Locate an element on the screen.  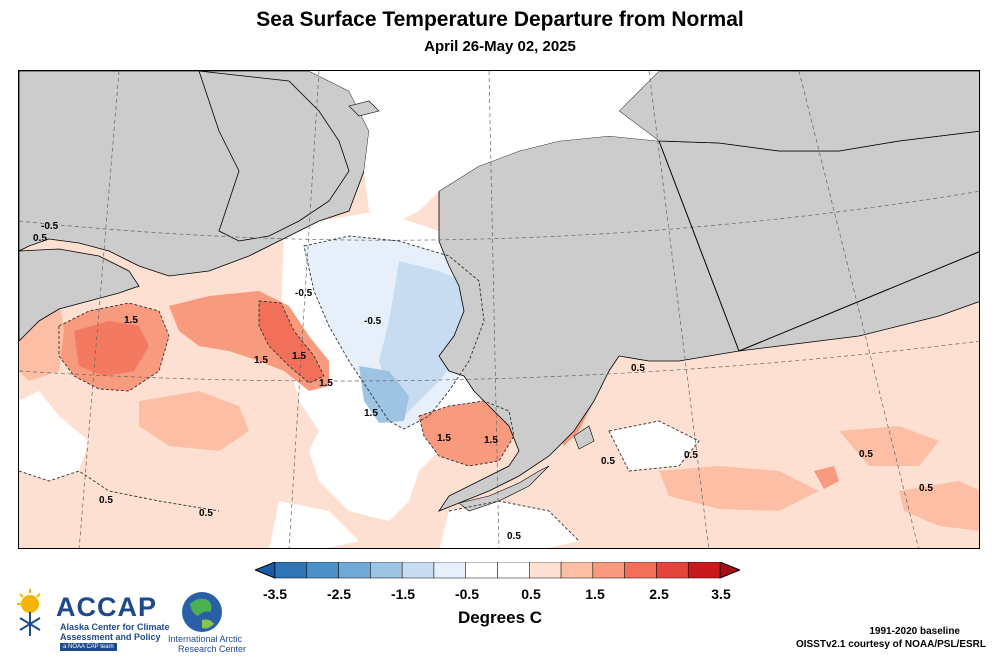
kamchatka-land is located at coordinates (79, 295).